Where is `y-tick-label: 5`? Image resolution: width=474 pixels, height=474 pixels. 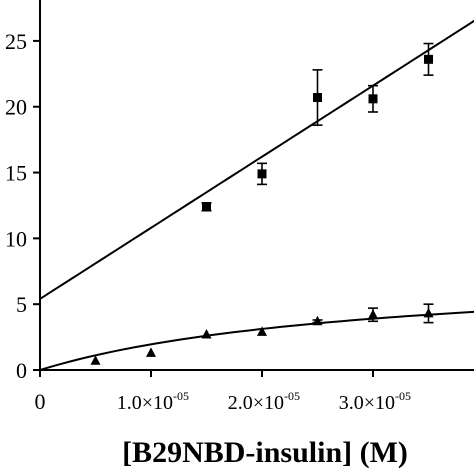
y-tick-label: 5 is located at coordinates (21, 304).